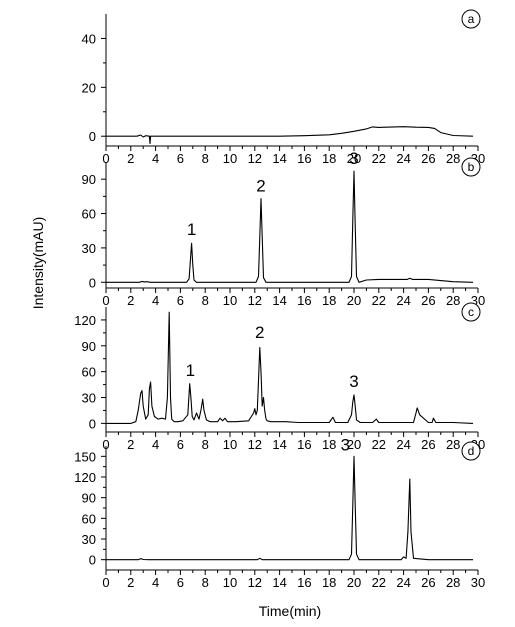 This screenshot has width=515, height=627. I want to click on x-tick-label-a-20: 20, so click(354, 158).